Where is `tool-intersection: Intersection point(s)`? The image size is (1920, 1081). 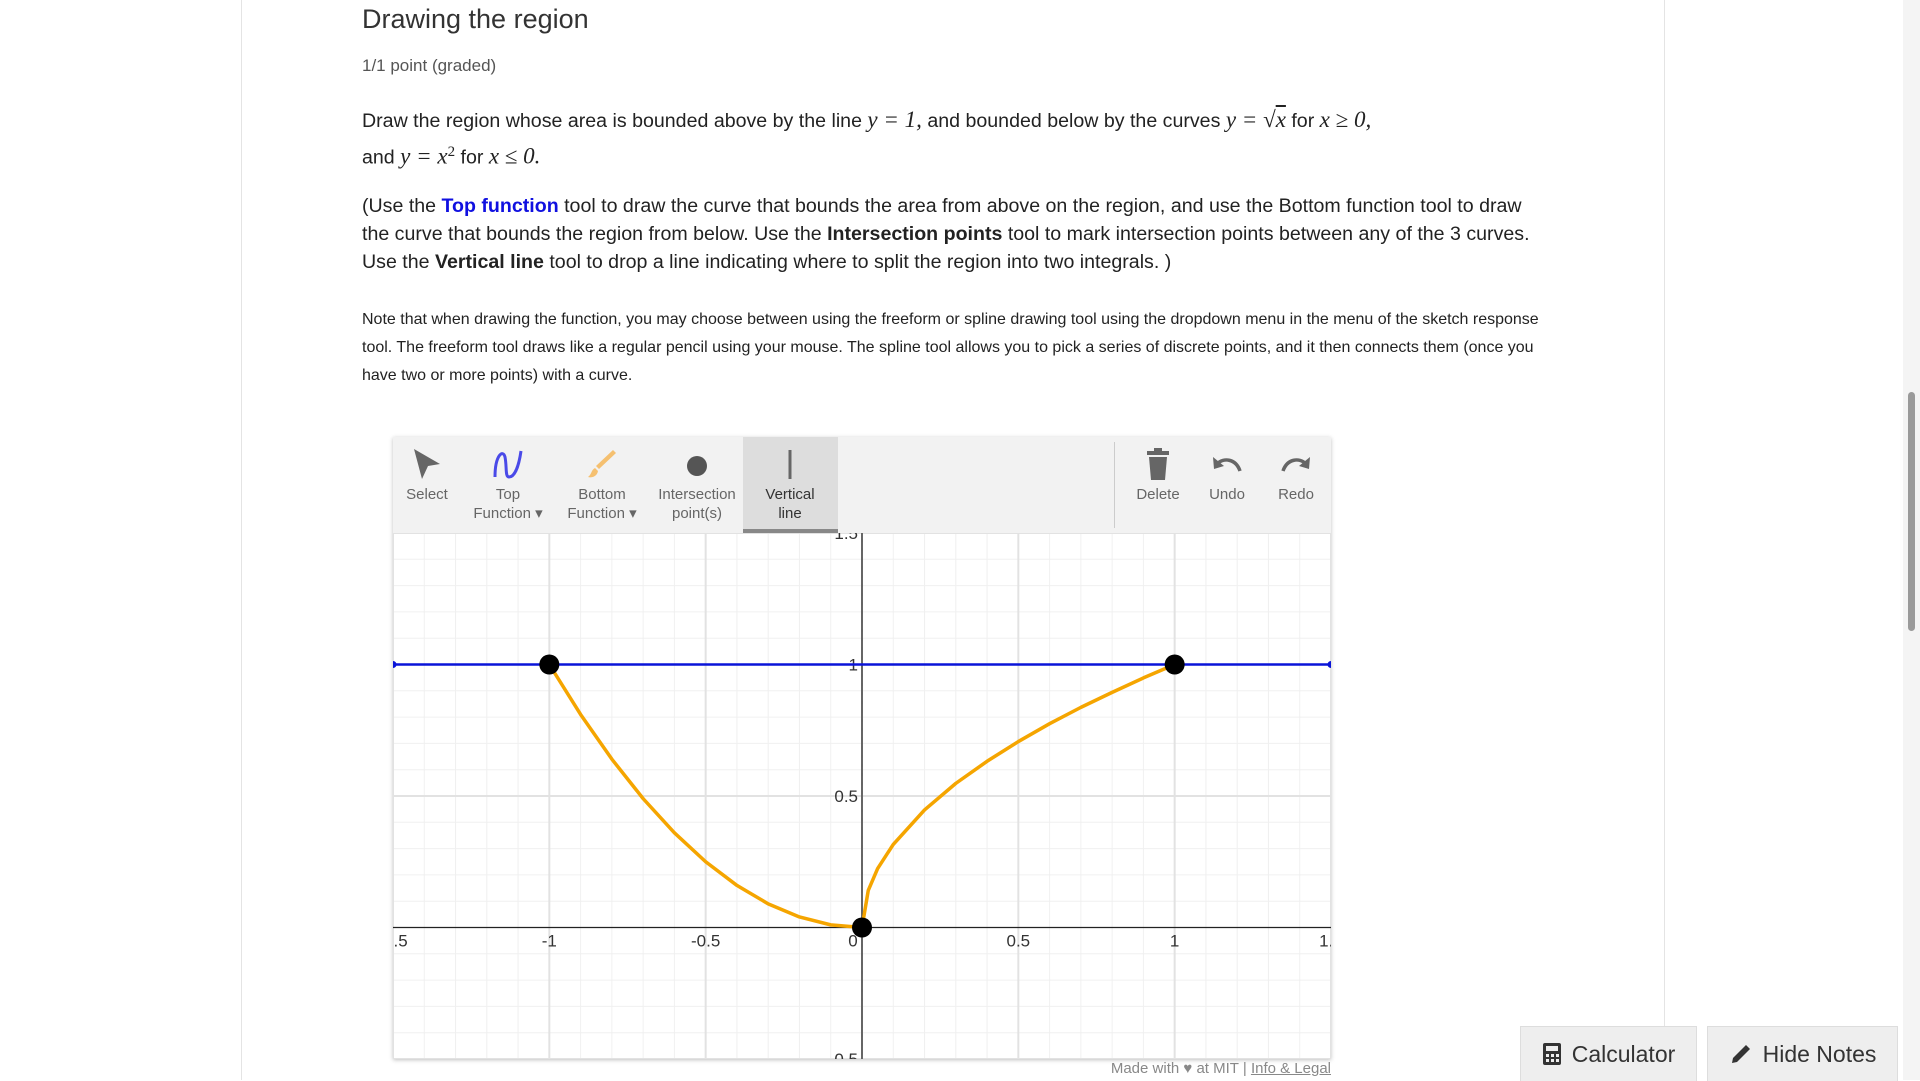
tool-intersection: Intersection point(s) is located at coordinates (697, 485).